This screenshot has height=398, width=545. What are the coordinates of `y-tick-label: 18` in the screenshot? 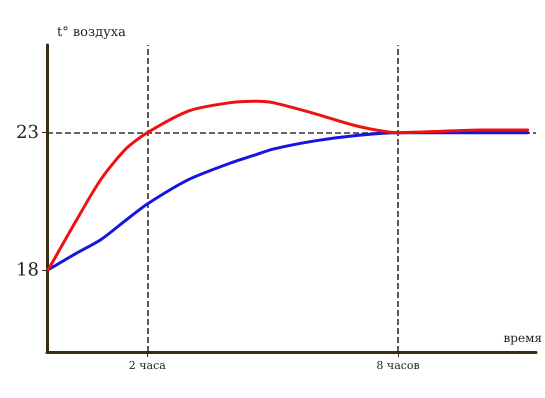 It's located at (27, 269).